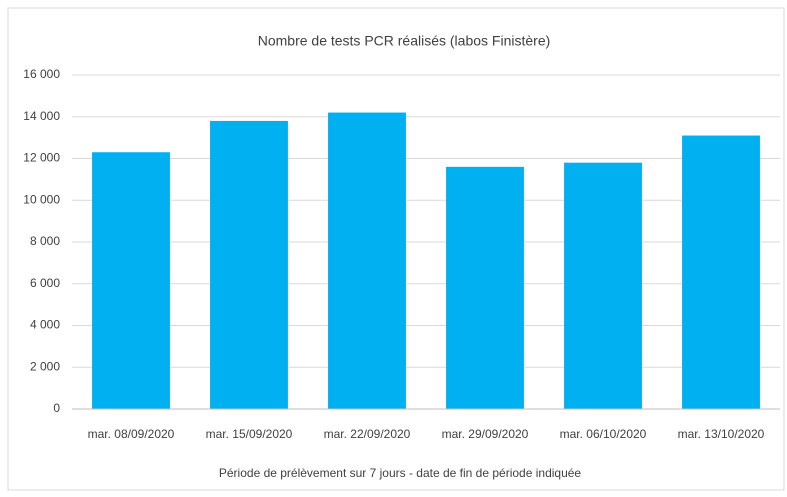 The width and height of the screenshot is (787, 497). What do you see at coordinates (45, 325) in the screenshot?
I see `y-tick-label: 4 000` at bounding box center [45, 325].